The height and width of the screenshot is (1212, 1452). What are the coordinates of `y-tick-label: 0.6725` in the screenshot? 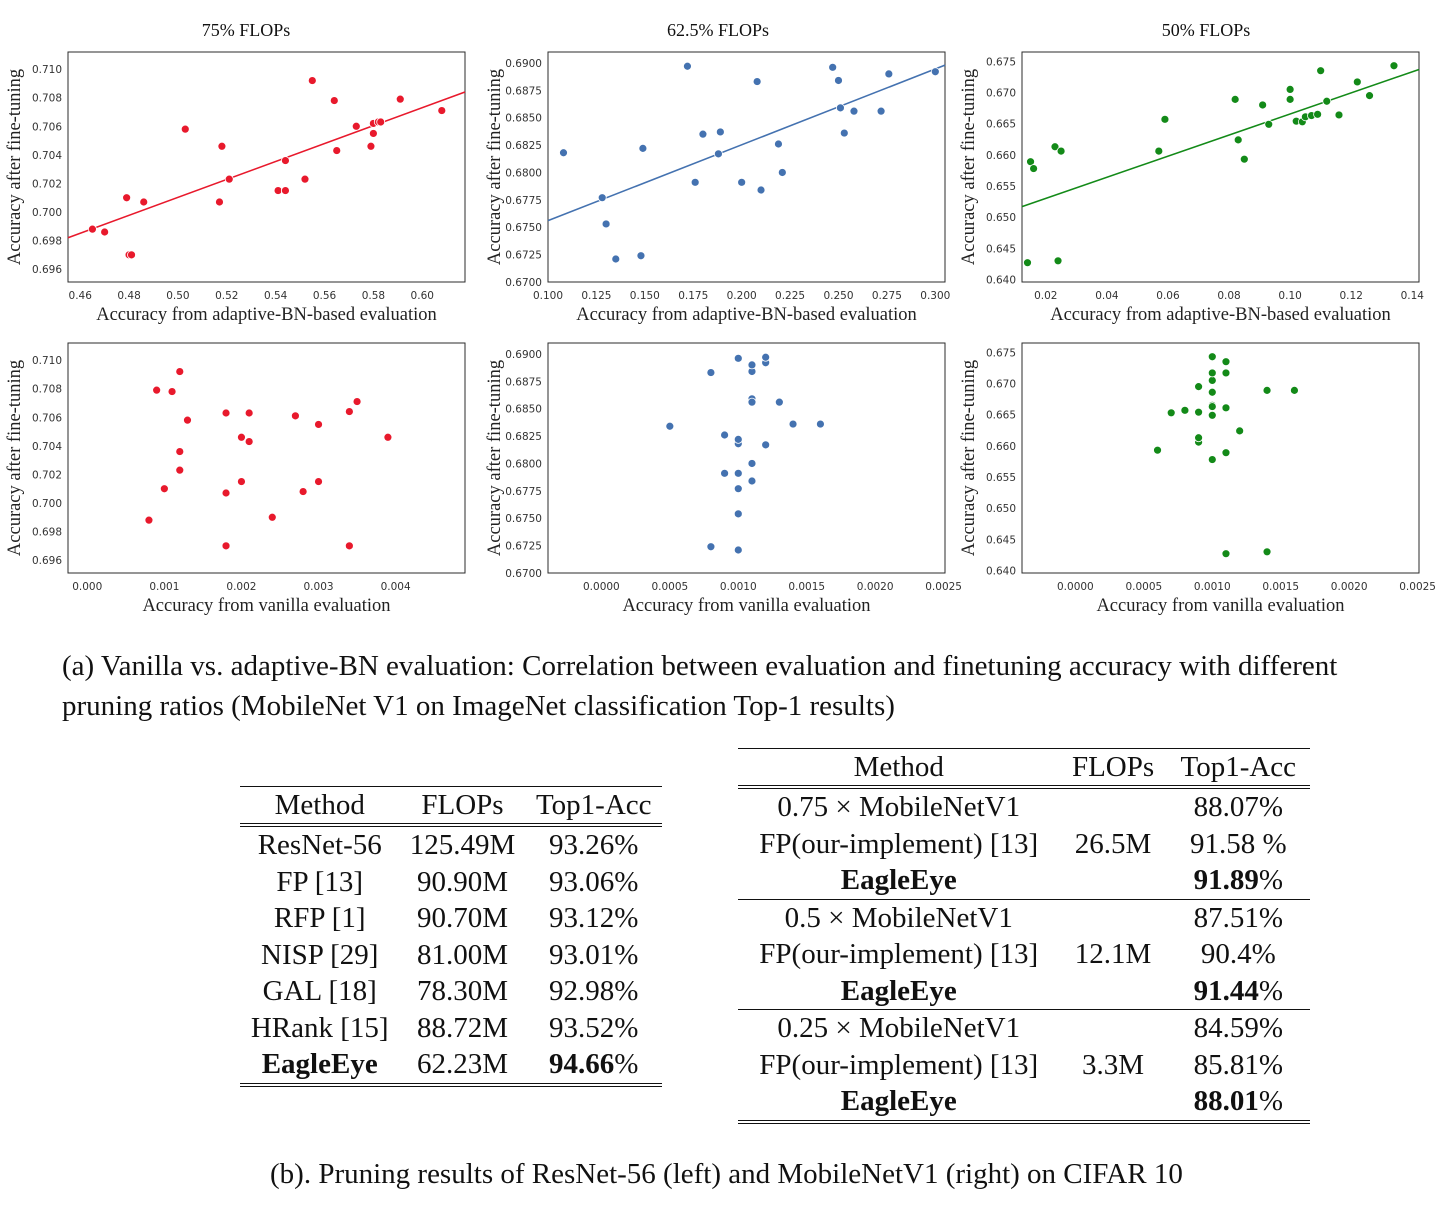 It's located at (523, 547).